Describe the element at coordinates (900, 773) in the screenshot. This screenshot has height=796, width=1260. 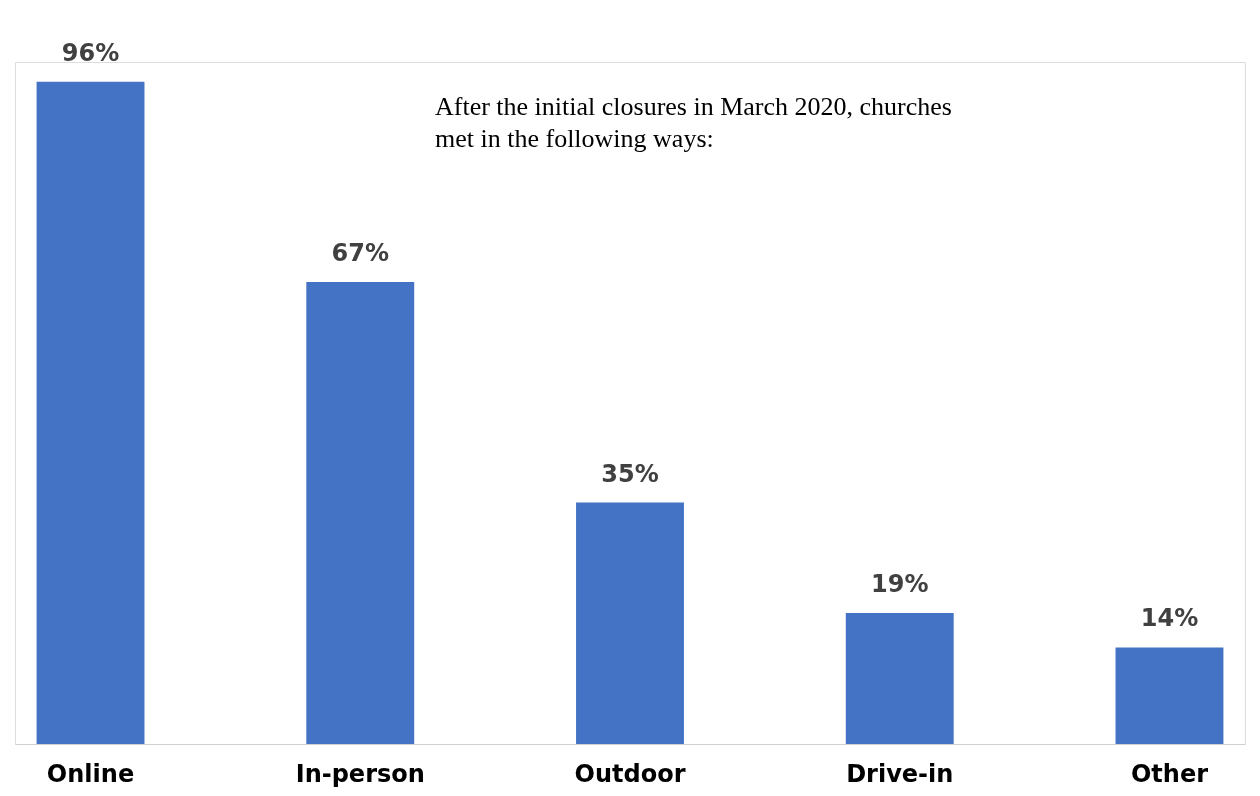
I see `x-tick-label: Drive-in` at that location.